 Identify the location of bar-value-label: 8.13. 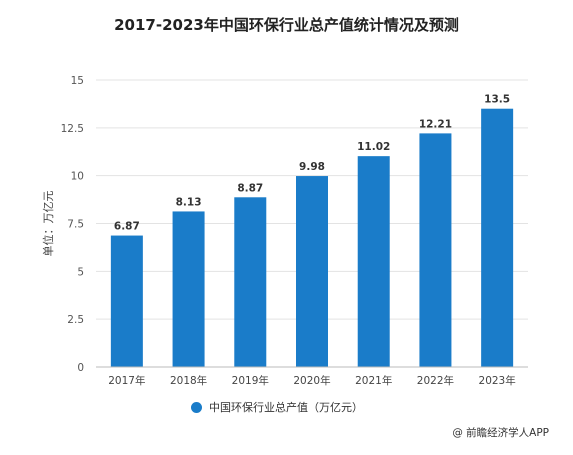
(189, 202).